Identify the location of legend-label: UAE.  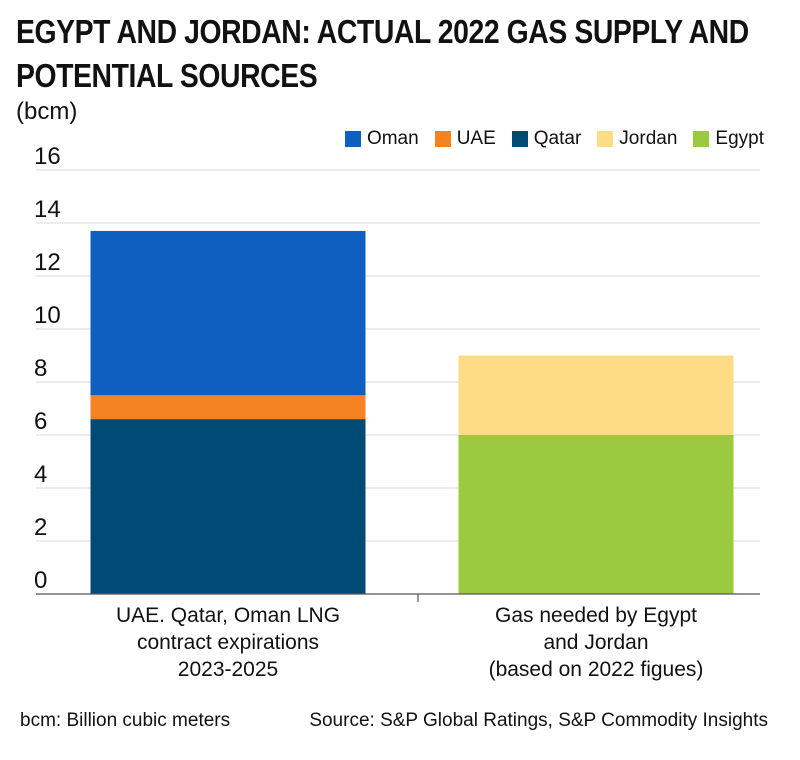
(476, 138).